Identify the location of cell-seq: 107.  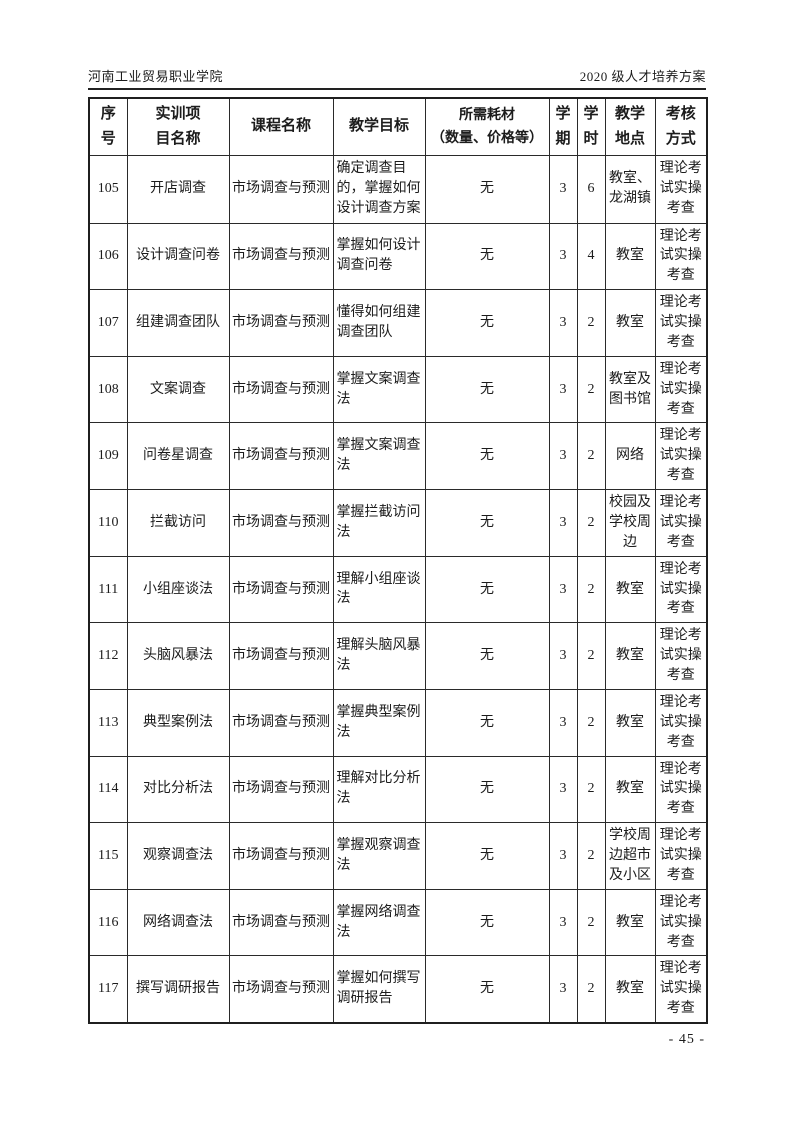
(108, 323).